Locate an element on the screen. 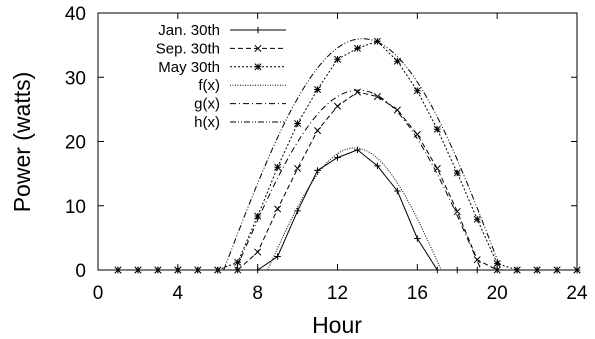 This screenshot has width=595, height=339. y-tick-label: 10 is located at coordinates (75, 207).